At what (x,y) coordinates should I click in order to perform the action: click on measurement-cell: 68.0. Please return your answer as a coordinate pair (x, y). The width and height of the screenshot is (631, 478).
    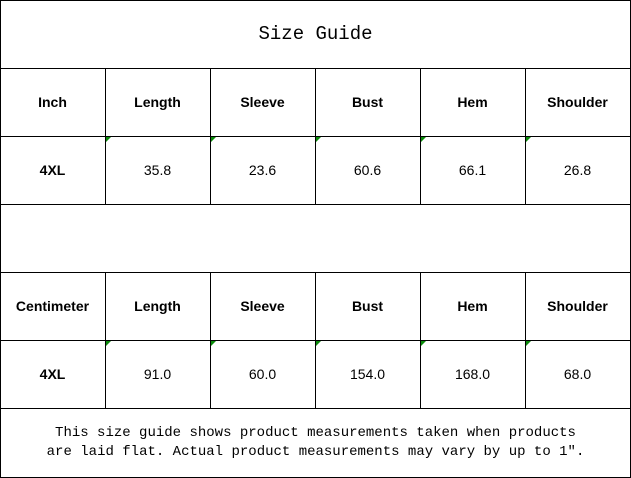
    Looking at the image, I should click on (577, 374).